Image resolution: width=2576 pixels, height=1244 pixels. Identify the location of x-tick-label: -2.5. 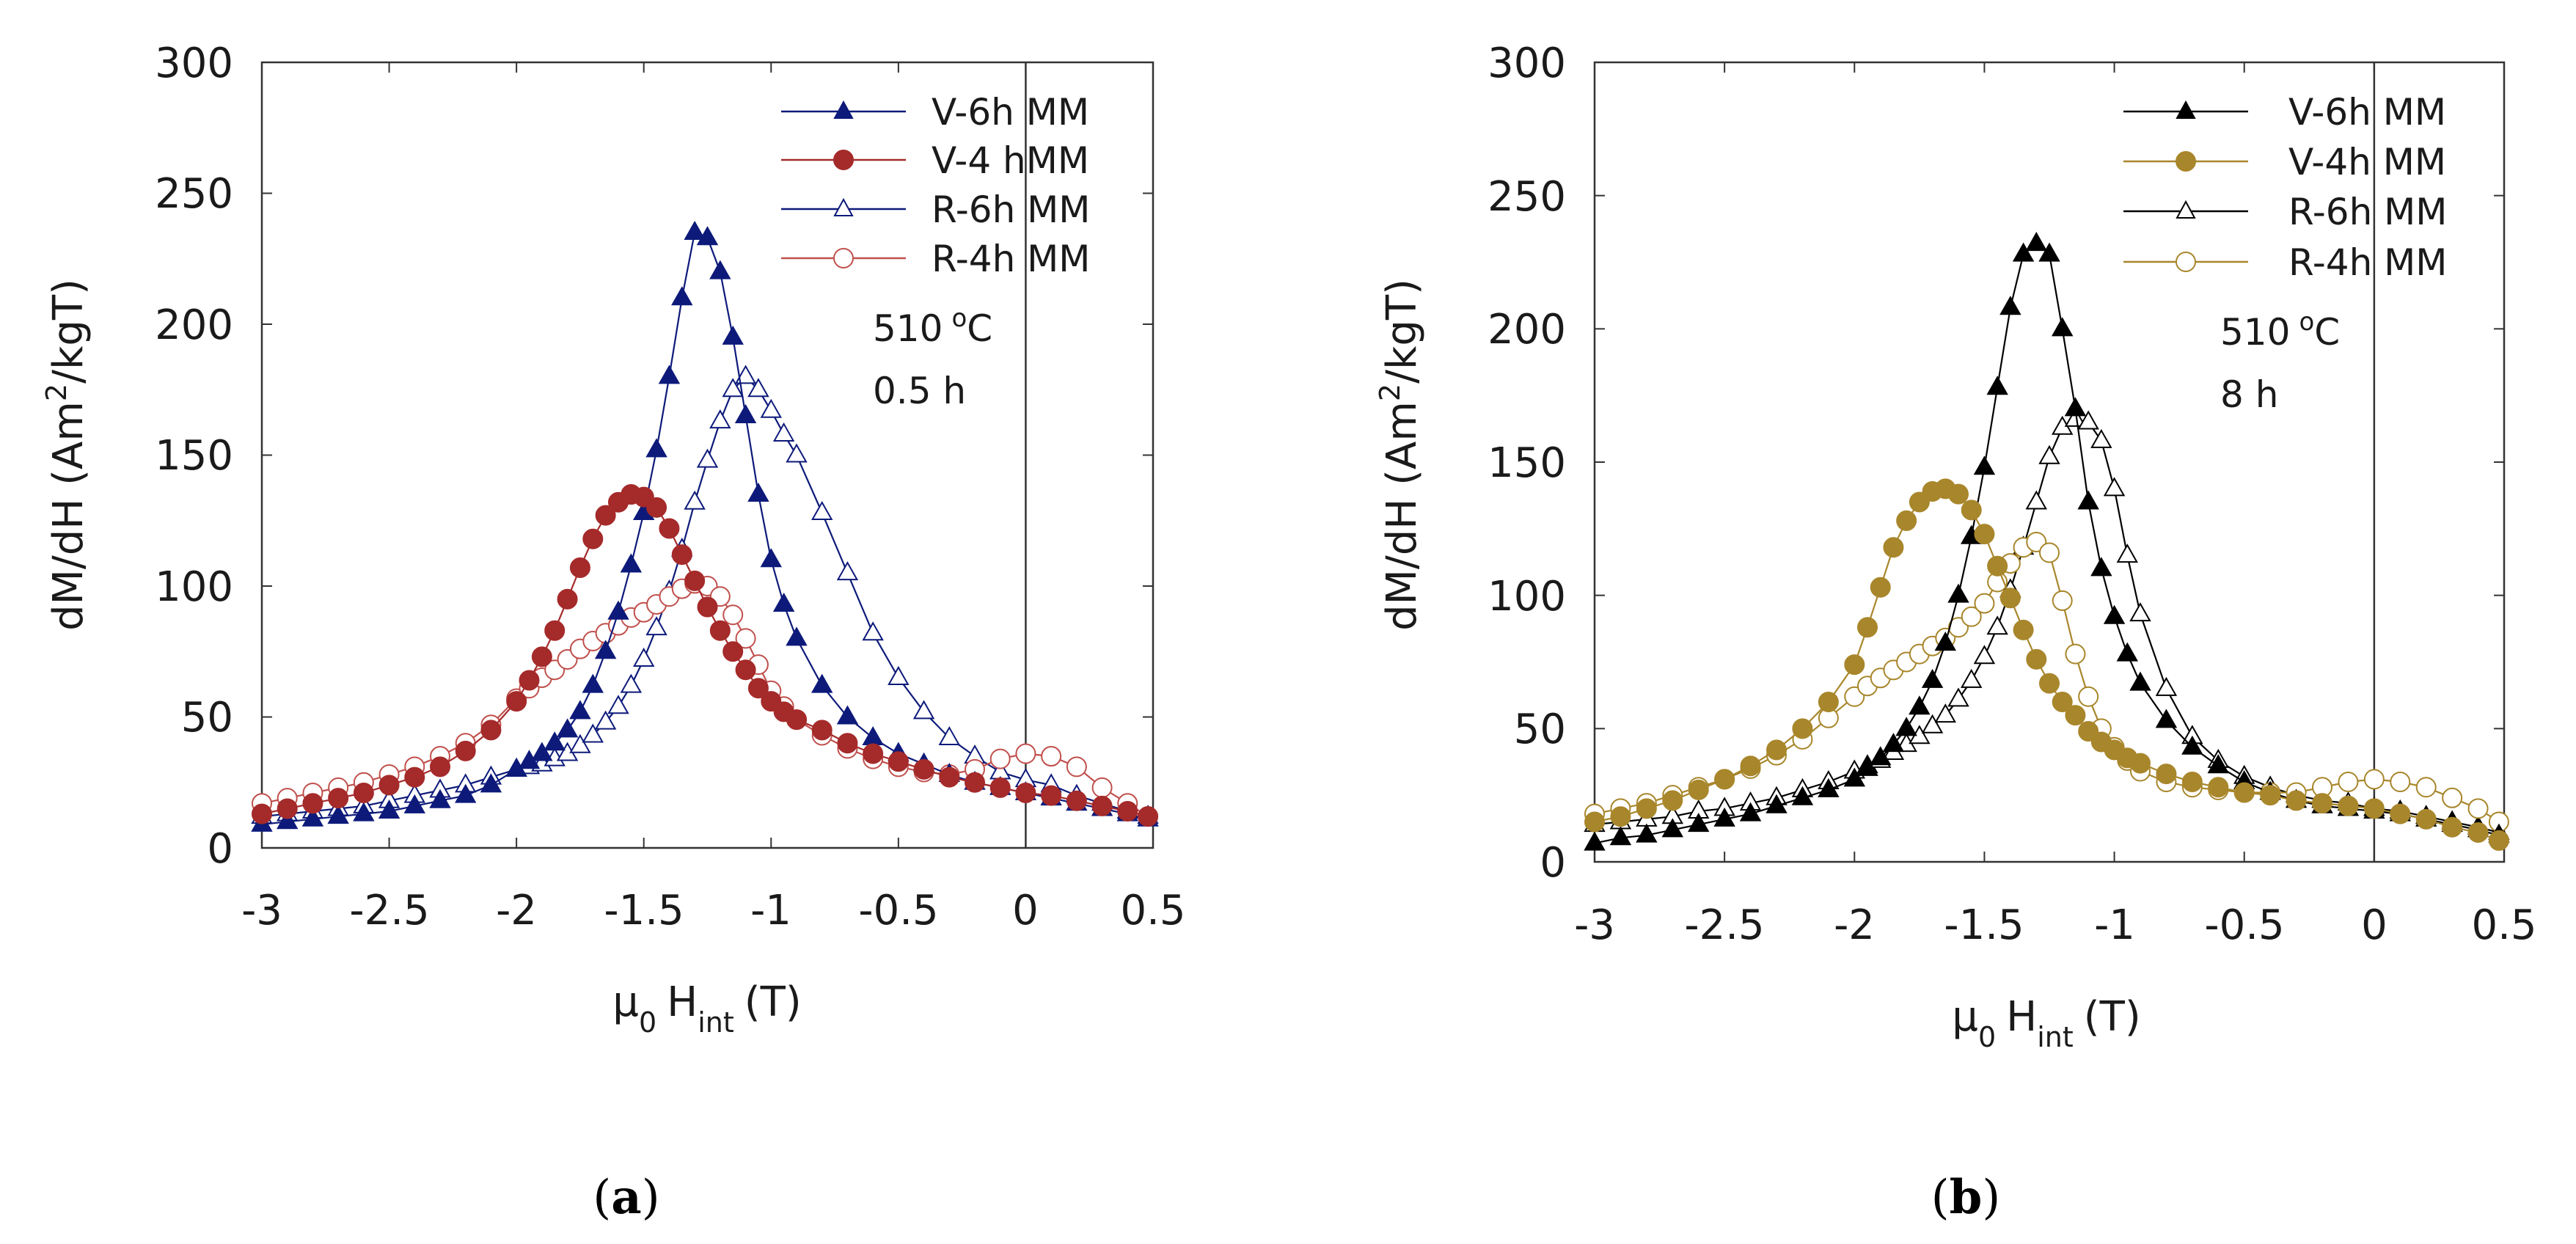
(1724, 925).